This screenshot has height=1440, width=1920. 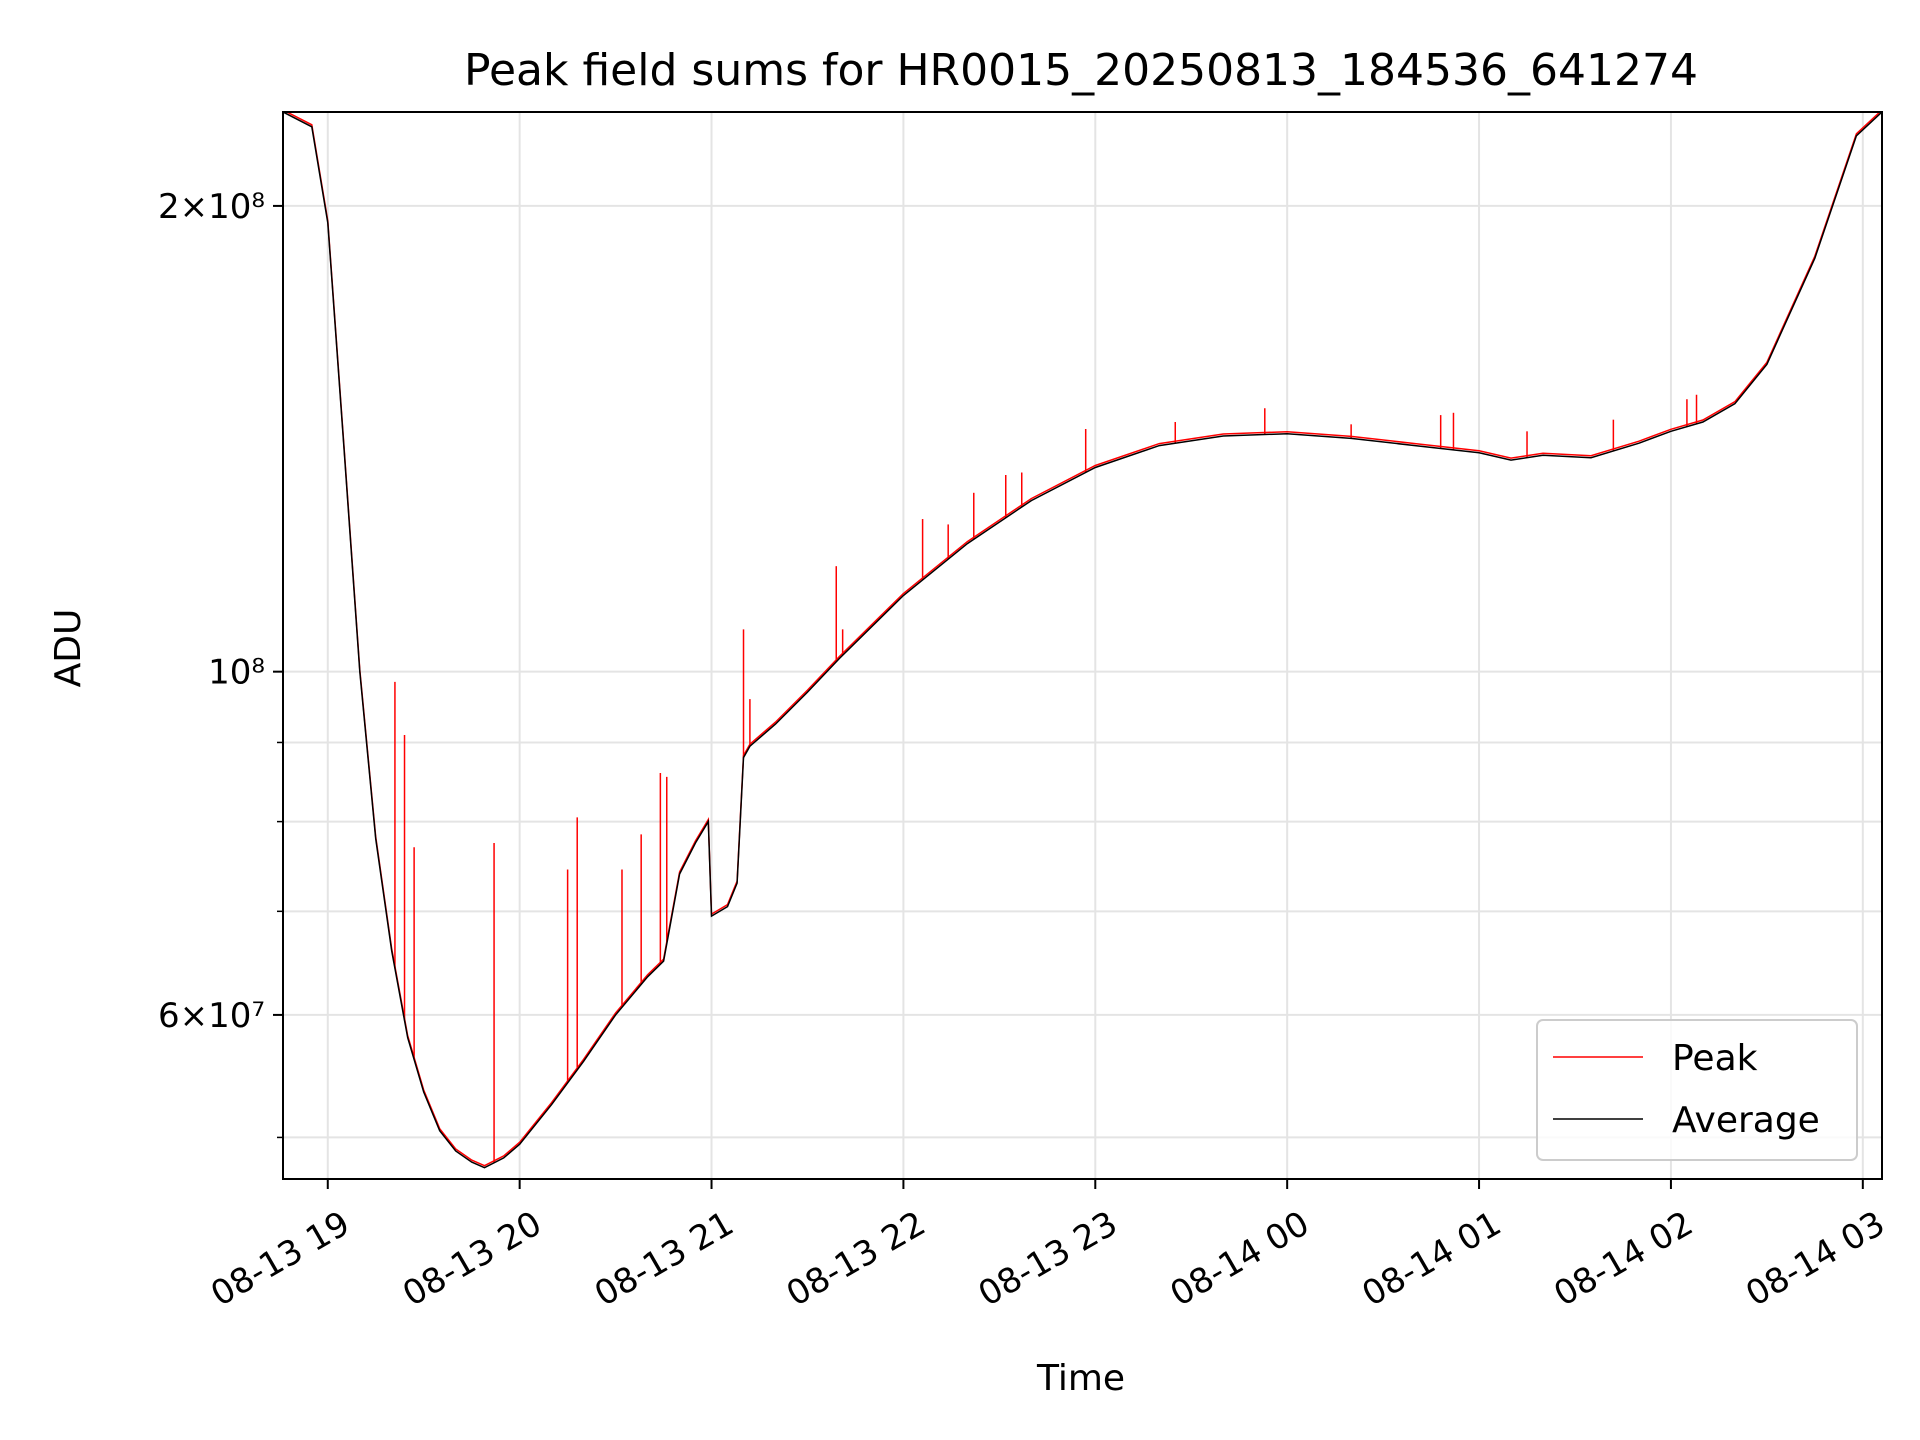 I want to click on x-axis-title: Time, so click(x=1080, y=1378).